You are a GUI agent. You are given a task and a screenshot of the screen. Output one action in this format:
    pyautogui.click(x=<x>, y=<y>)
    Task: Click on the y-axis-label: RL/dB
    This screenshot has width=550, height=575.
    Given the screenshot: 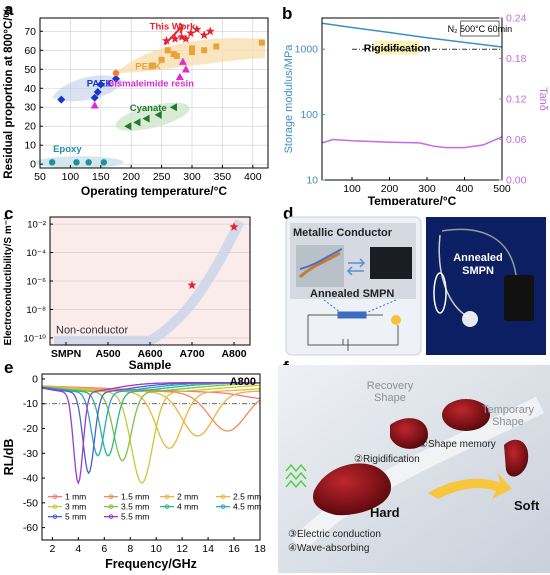 What is the action you would take?
    pyautogui.click(x=9, y=457)
    